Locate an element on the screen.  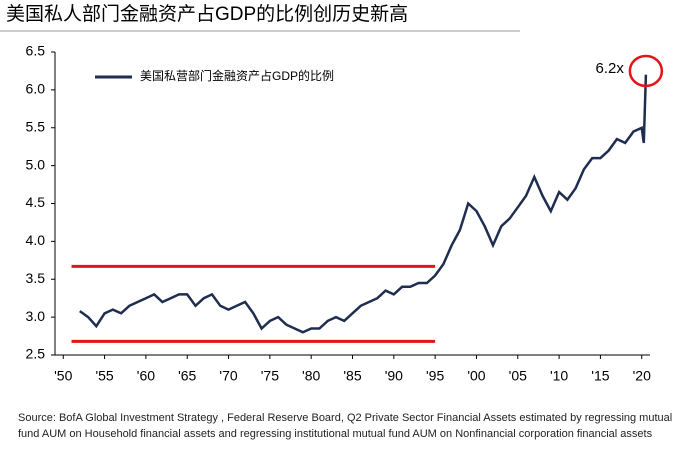
chart-title: 美国私人部门金融资产占GDP的比例创历史新高 is located at coordinates (207, 14).